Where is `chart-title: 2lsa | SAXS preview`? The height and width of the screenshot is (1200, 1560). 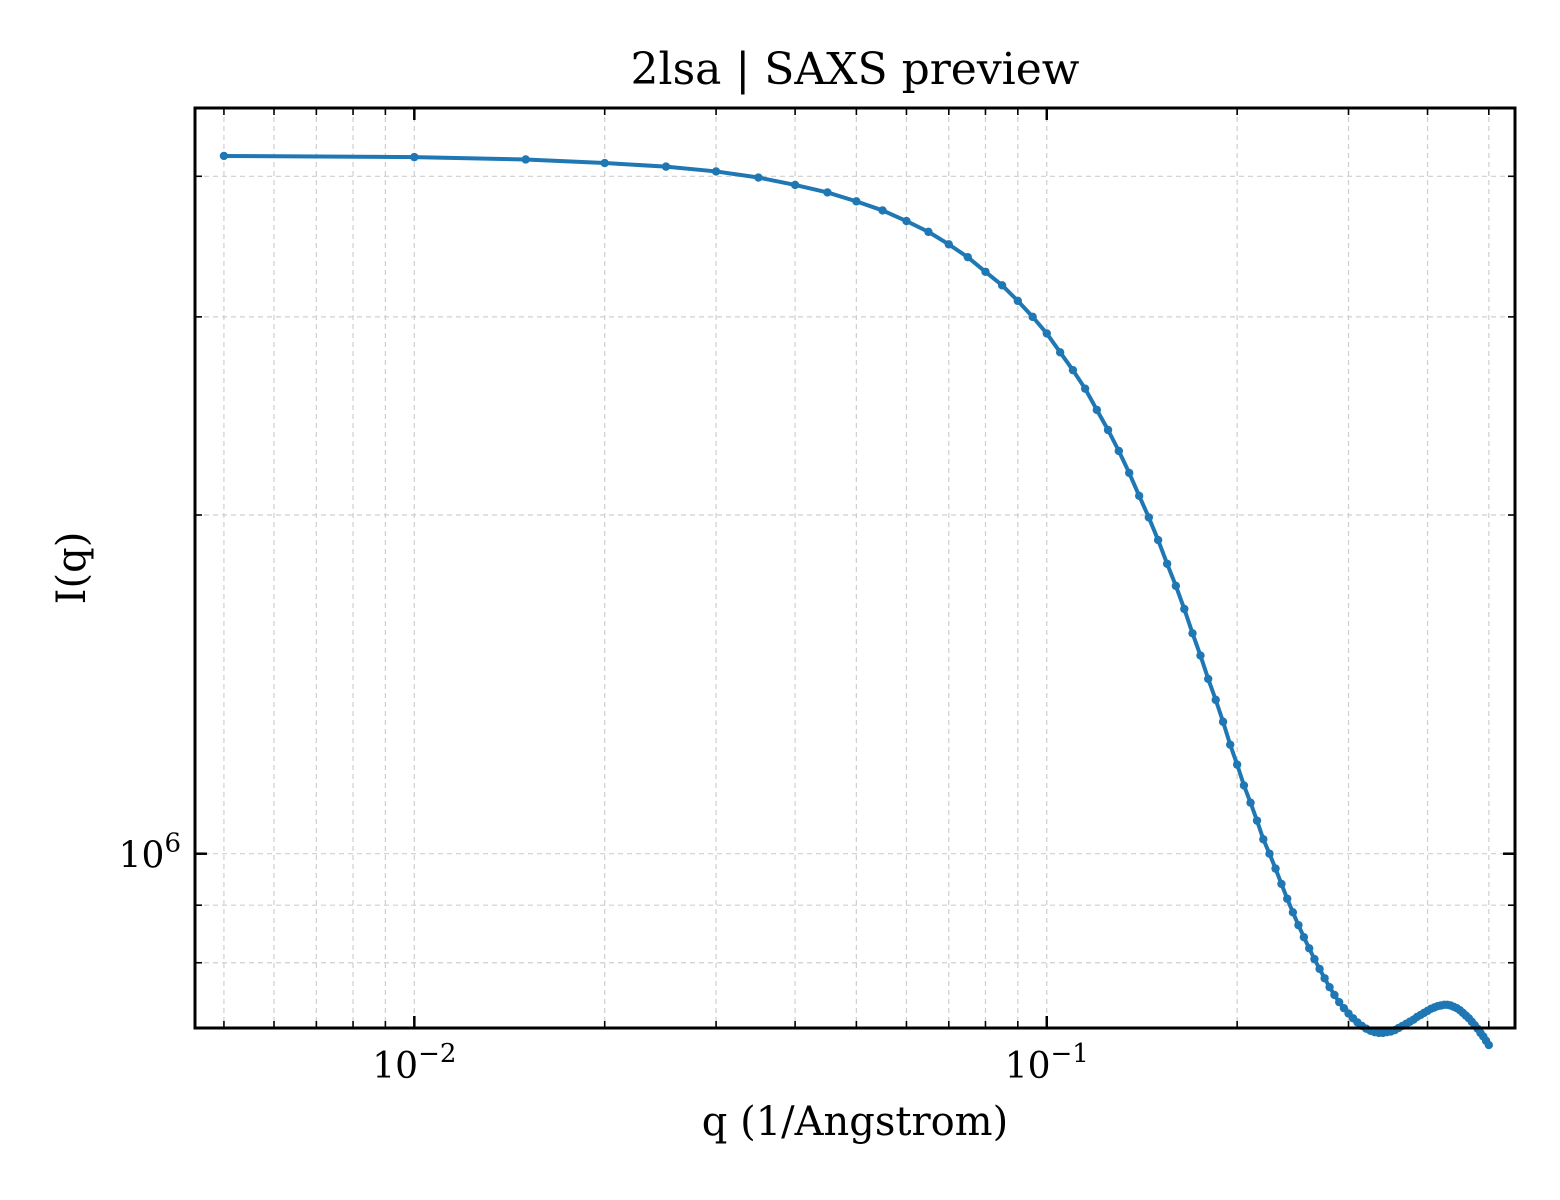 chart-title: 2lsa | SAXS preview is located at coordinates (855, 69).